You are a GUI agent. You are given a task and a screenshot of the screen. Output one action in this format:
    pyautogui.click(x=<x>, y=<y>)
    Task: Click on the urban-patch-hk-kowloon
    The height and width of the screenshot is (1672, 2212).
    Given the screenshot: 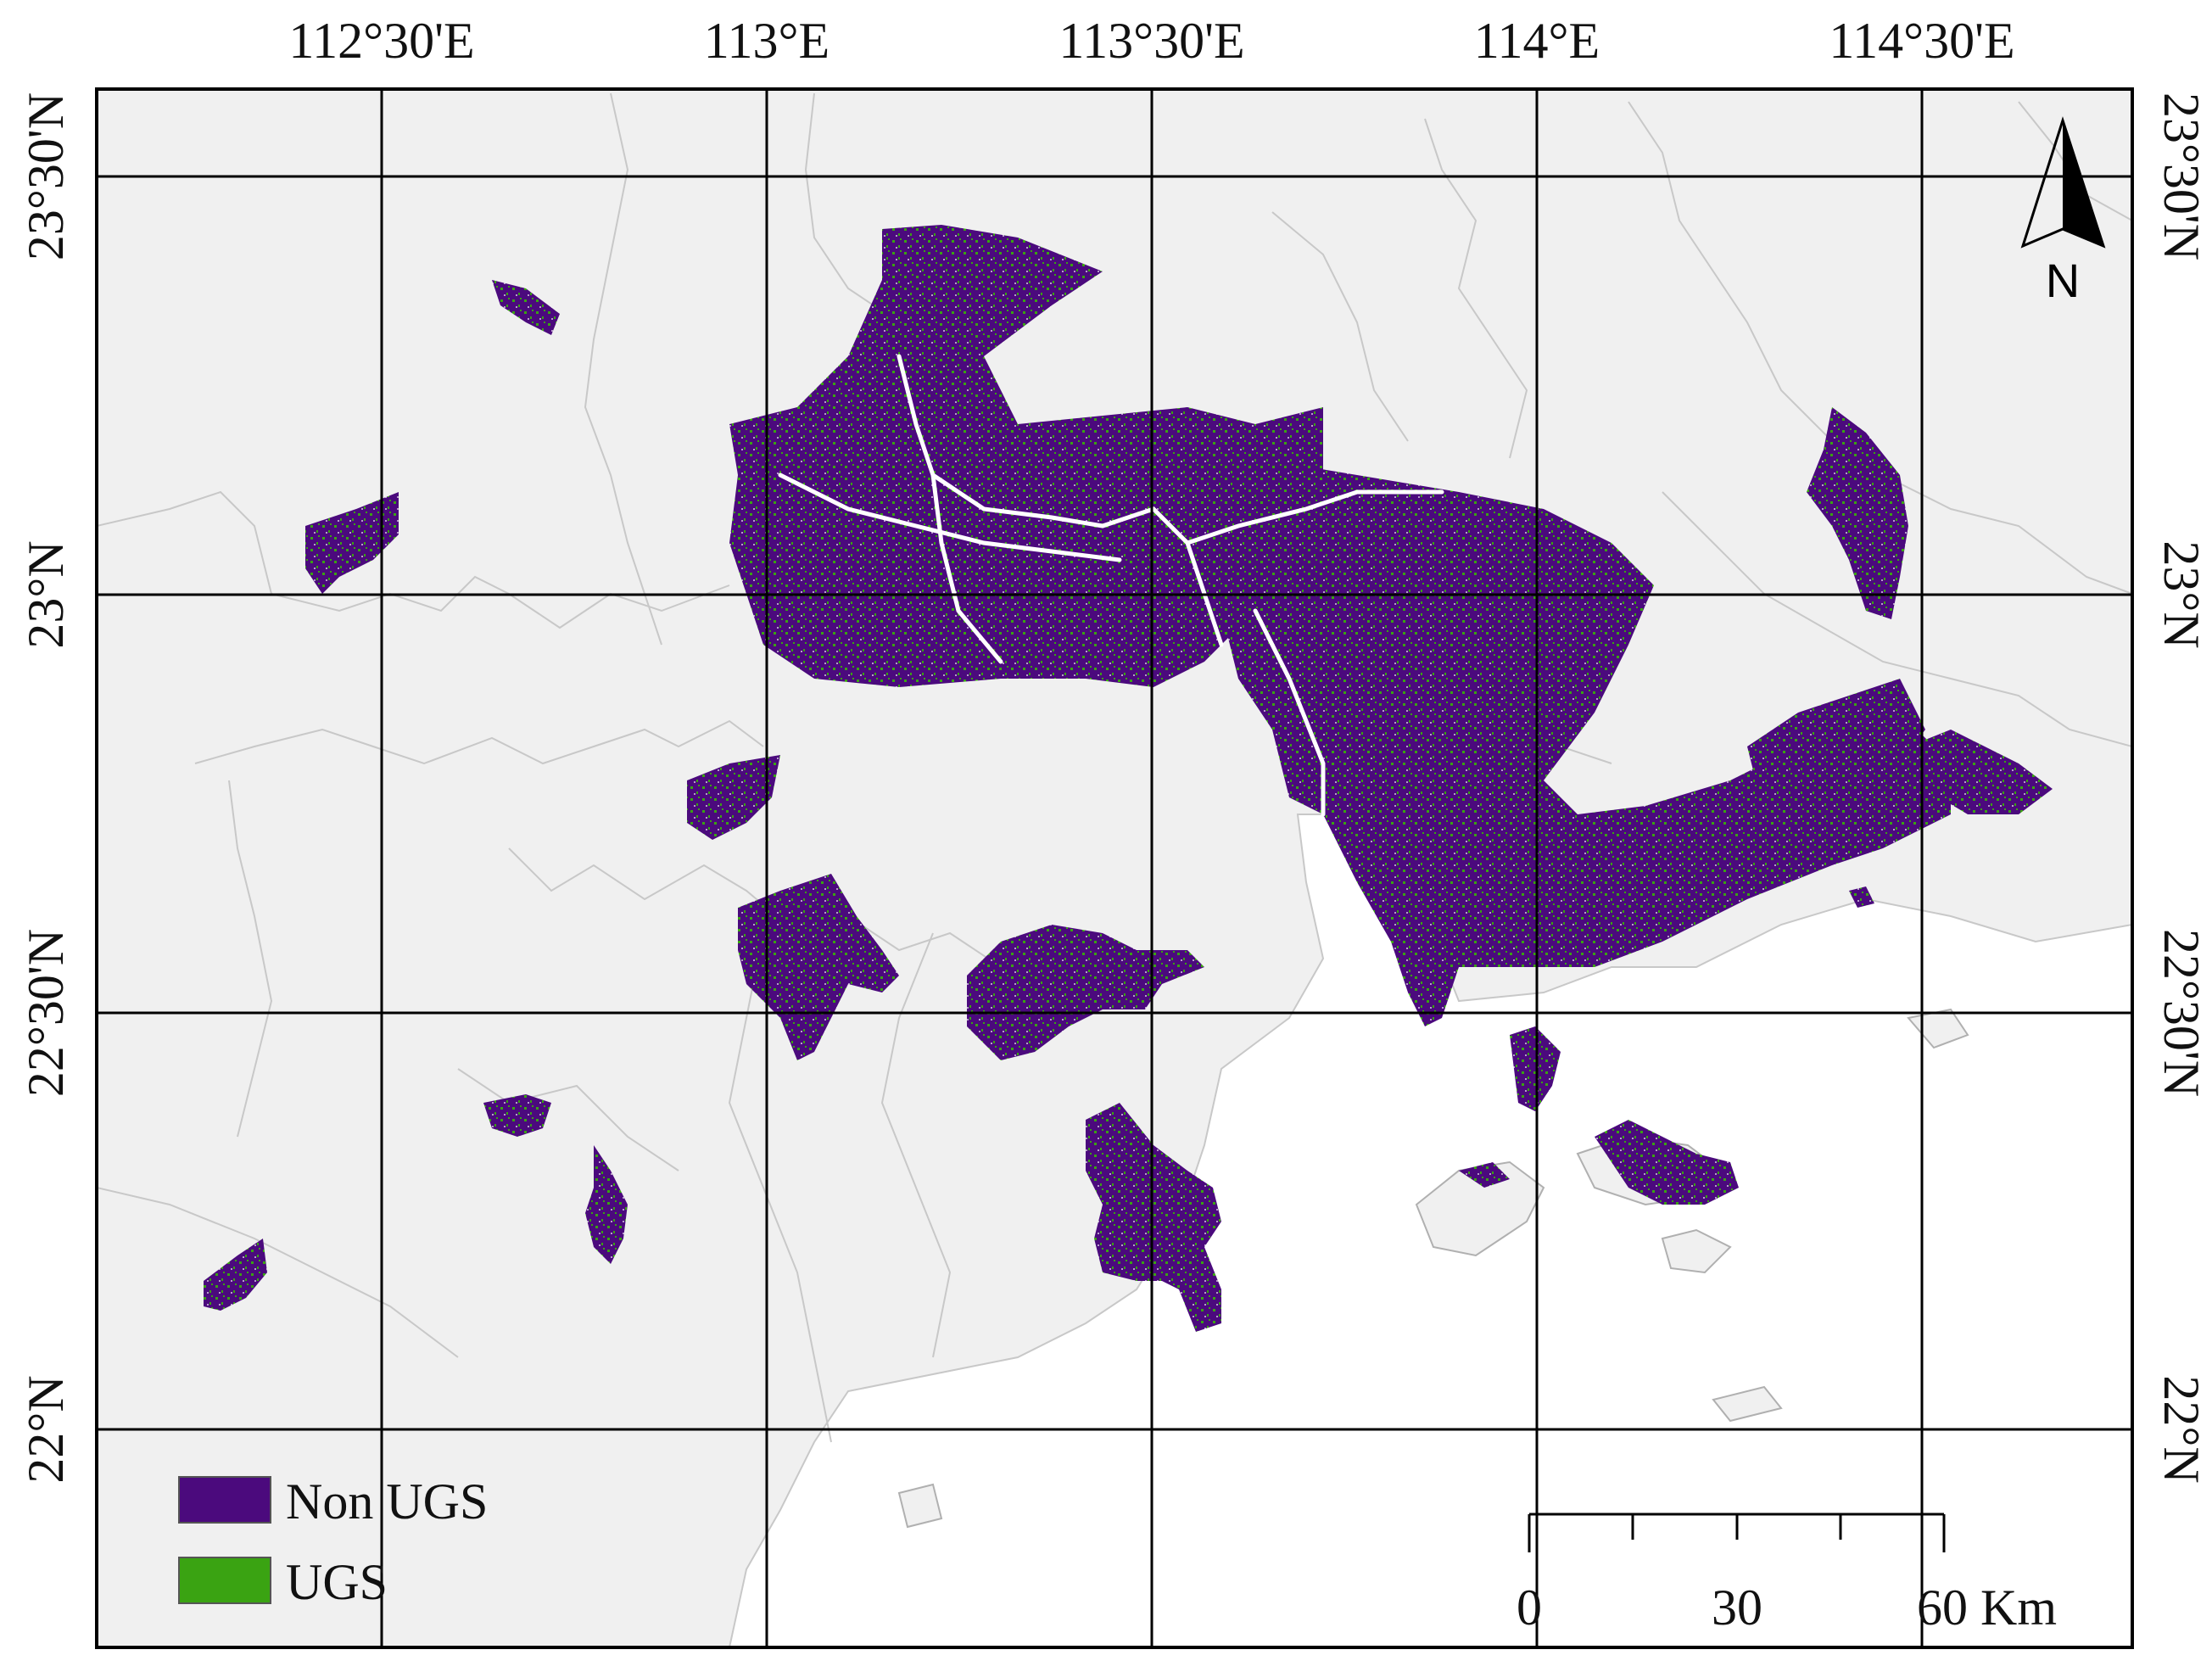 What is the action you would take?
    pyautogui.click(x=1667, y=1162)
    